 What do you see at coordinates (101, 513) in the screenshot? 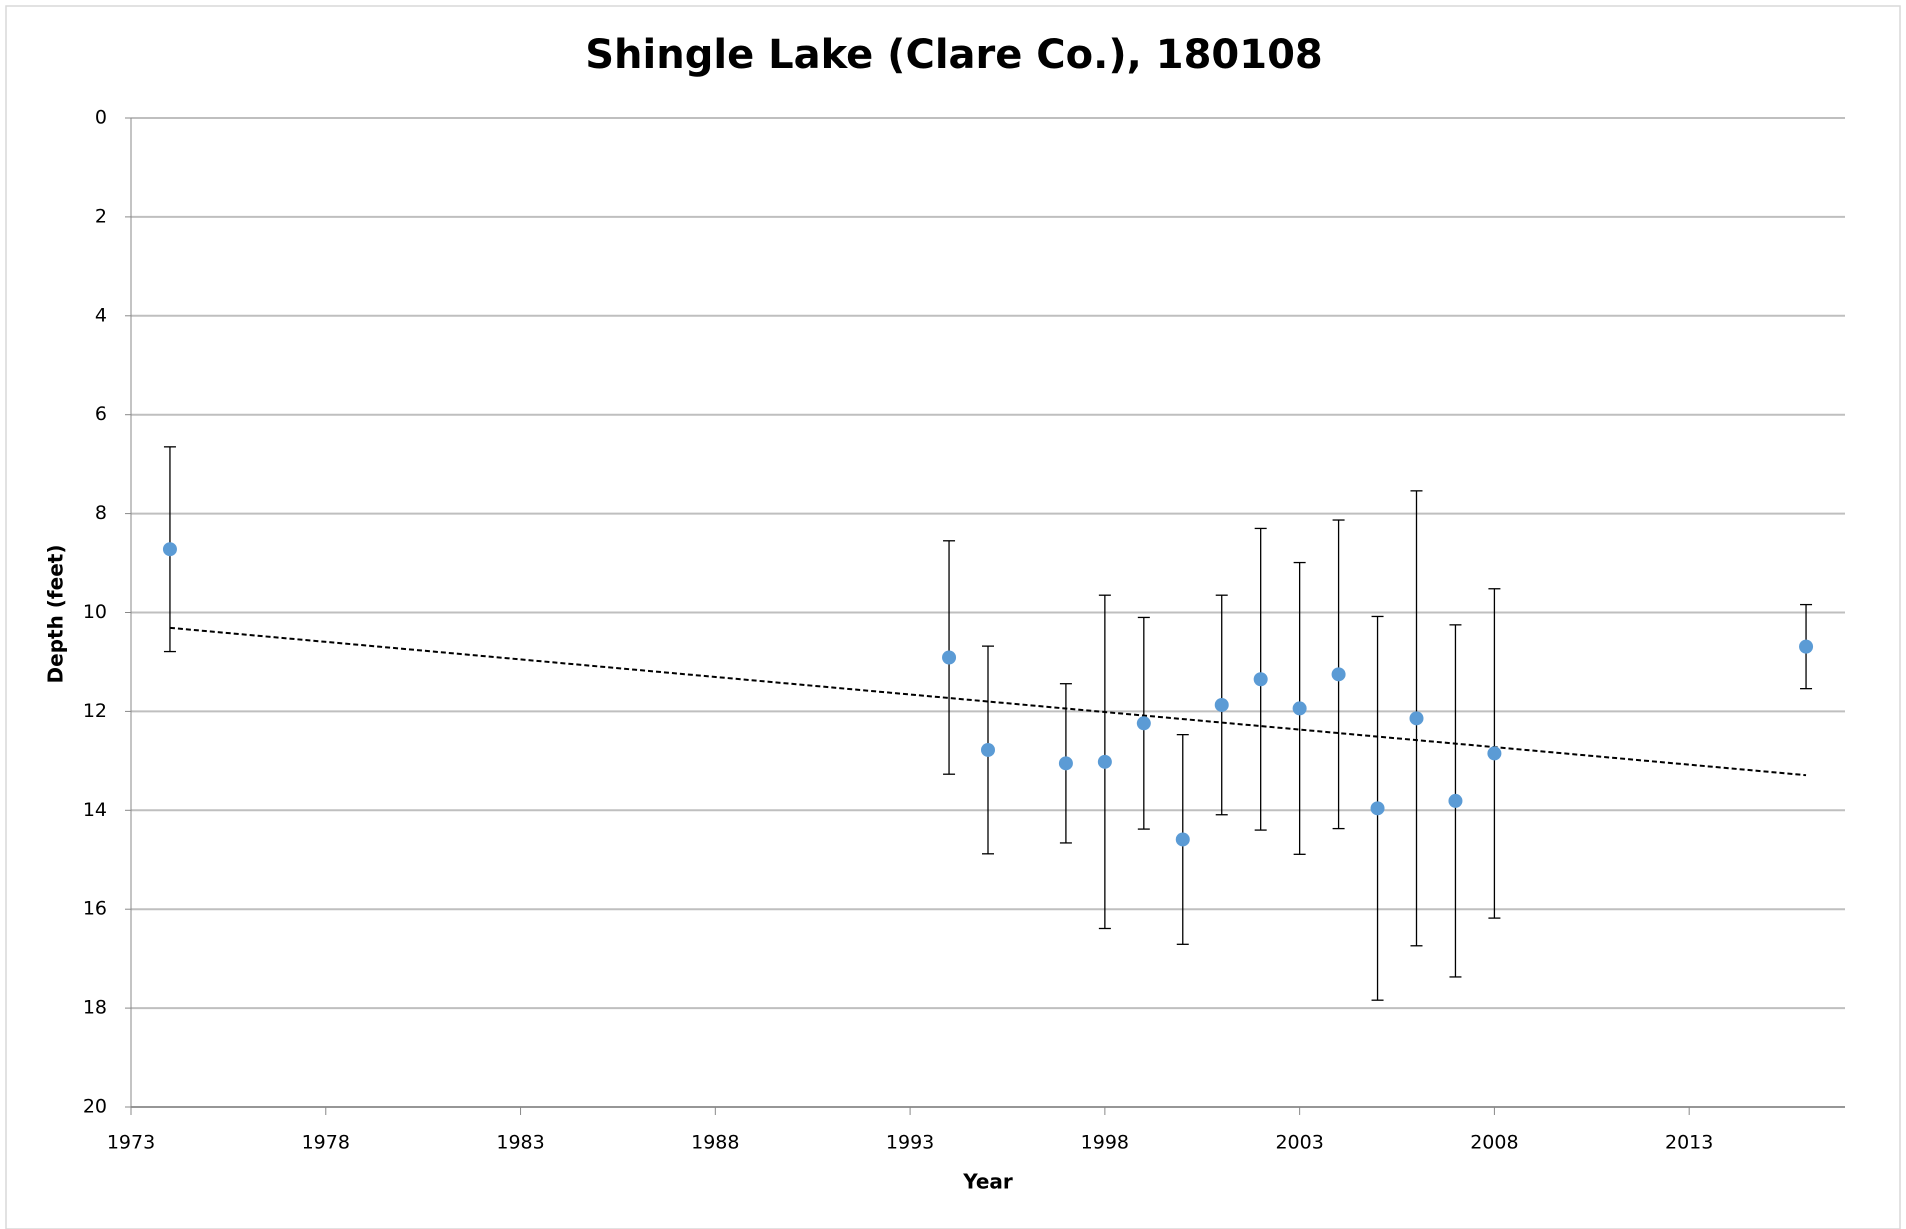
I see `y-tick-label: 8` at bounding box center [101, 513].